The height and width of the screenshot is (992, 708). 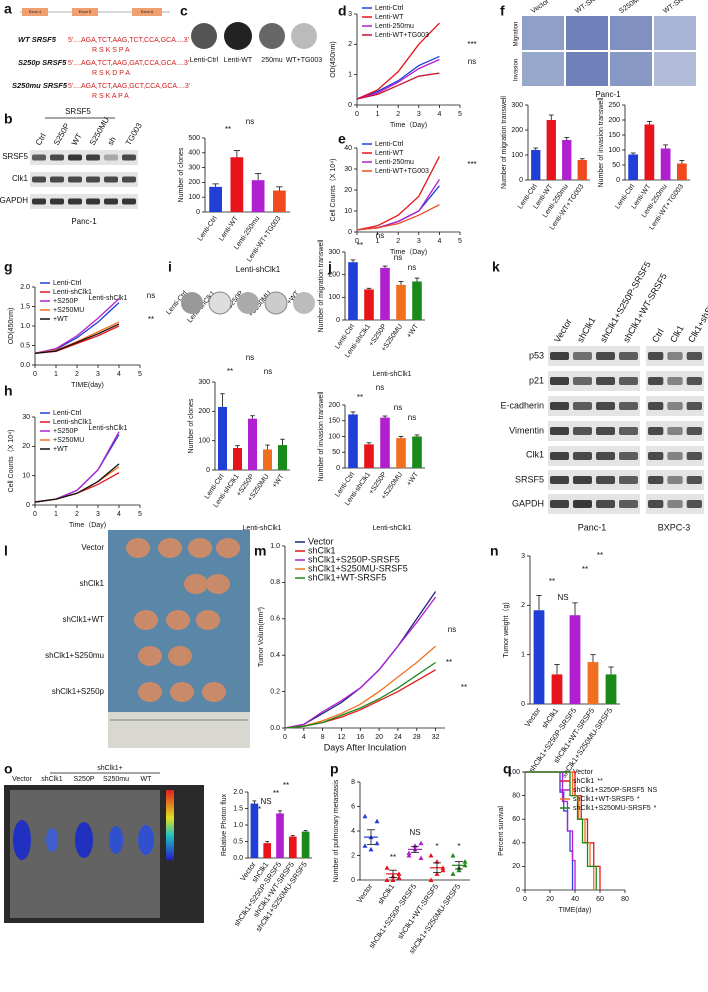 What do you see at coordinates (460, 241) in the screenshot?
I see `x-tick-label: 5` at bounding box center [460, 241].